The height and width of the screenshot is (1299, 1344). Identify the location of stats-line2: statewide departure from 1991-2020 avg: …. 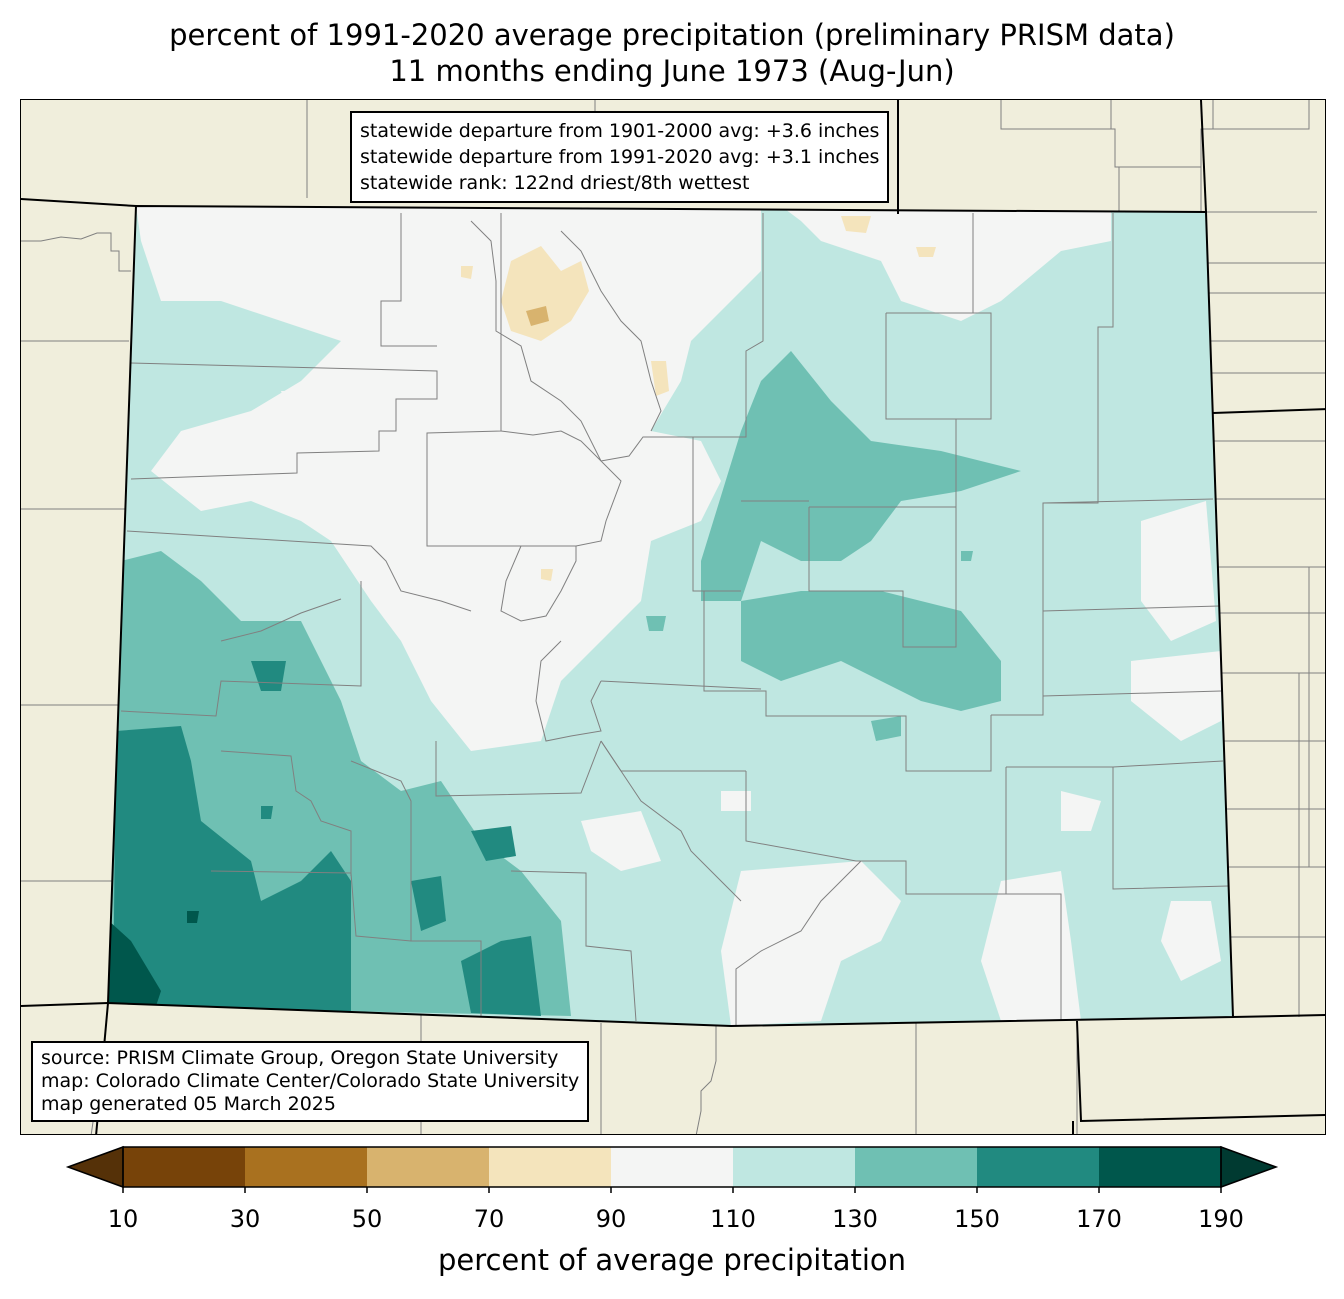
(620, 157).